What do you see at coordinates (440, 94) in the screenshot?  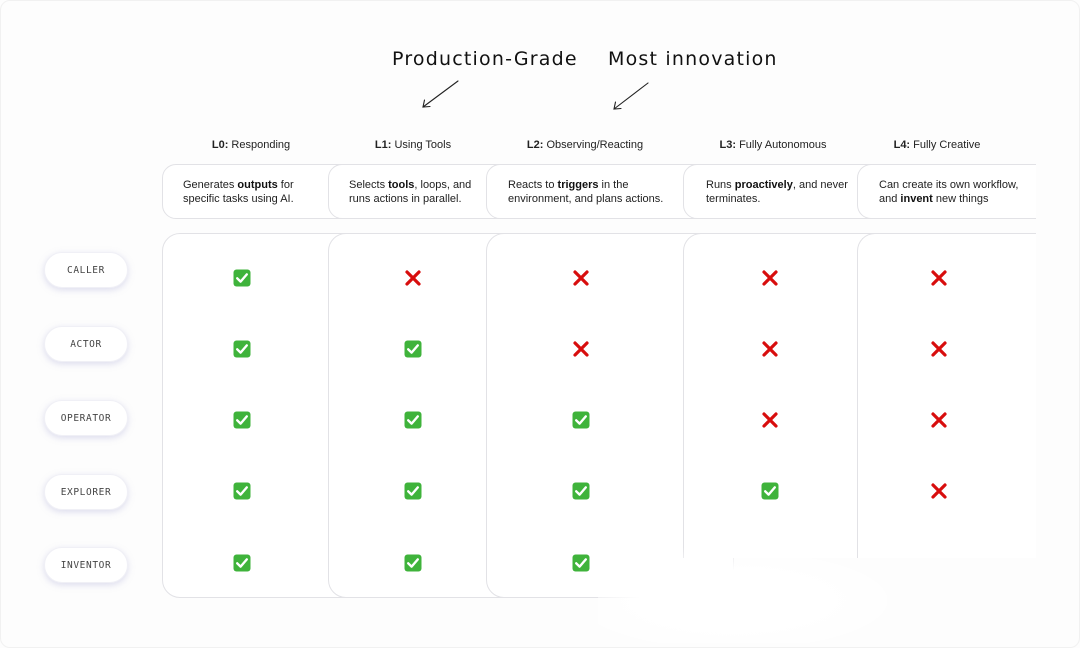 I see `production-arrow-icon` at bounding box center [440, 94].